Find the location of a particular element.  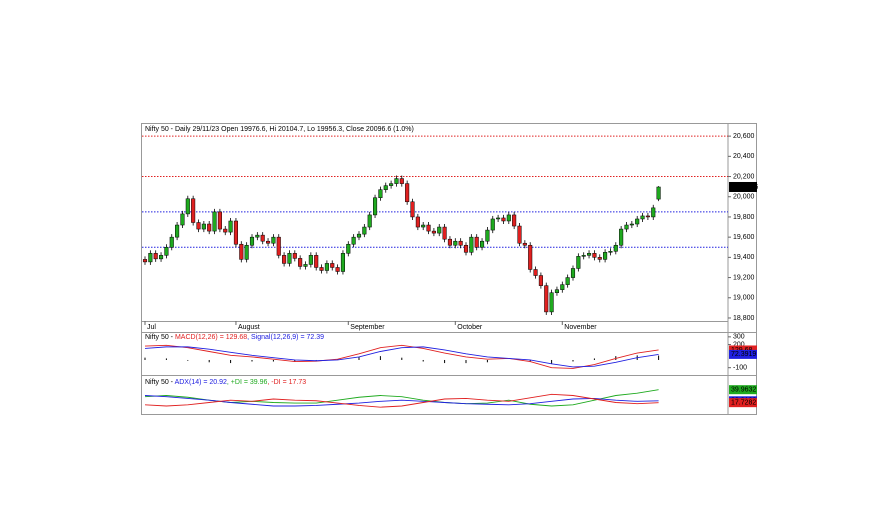

y-tick-label: 19,000 is located at coordinates (744, 298).